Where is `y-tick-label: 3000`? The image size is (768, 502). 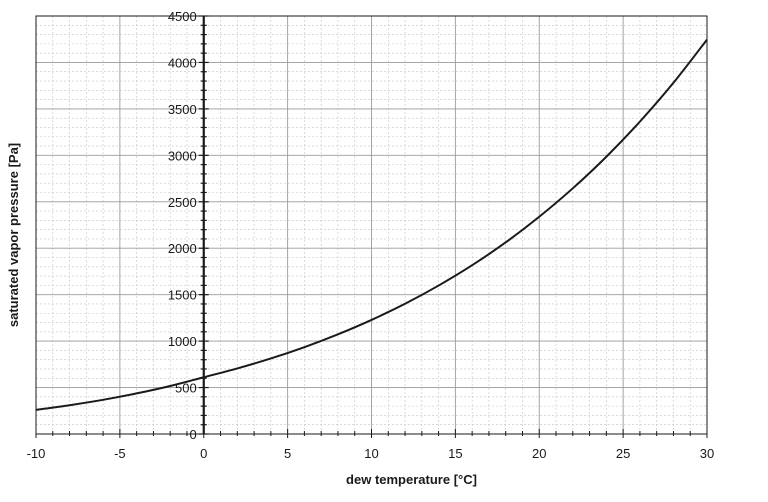 y-tick-label: 3000 is located at coordinates (182, 155).